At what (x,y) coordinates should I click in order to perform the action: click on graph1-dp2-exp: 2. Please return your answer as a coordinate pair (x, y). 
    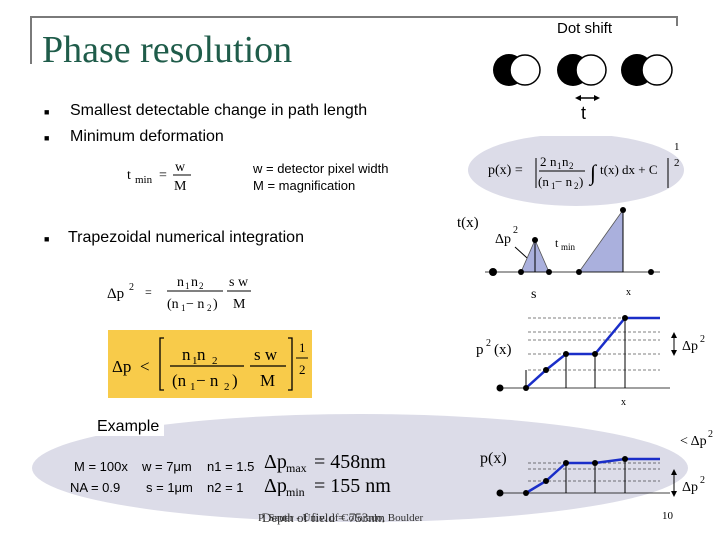
    Looking at the image, I should click on (515, 230).